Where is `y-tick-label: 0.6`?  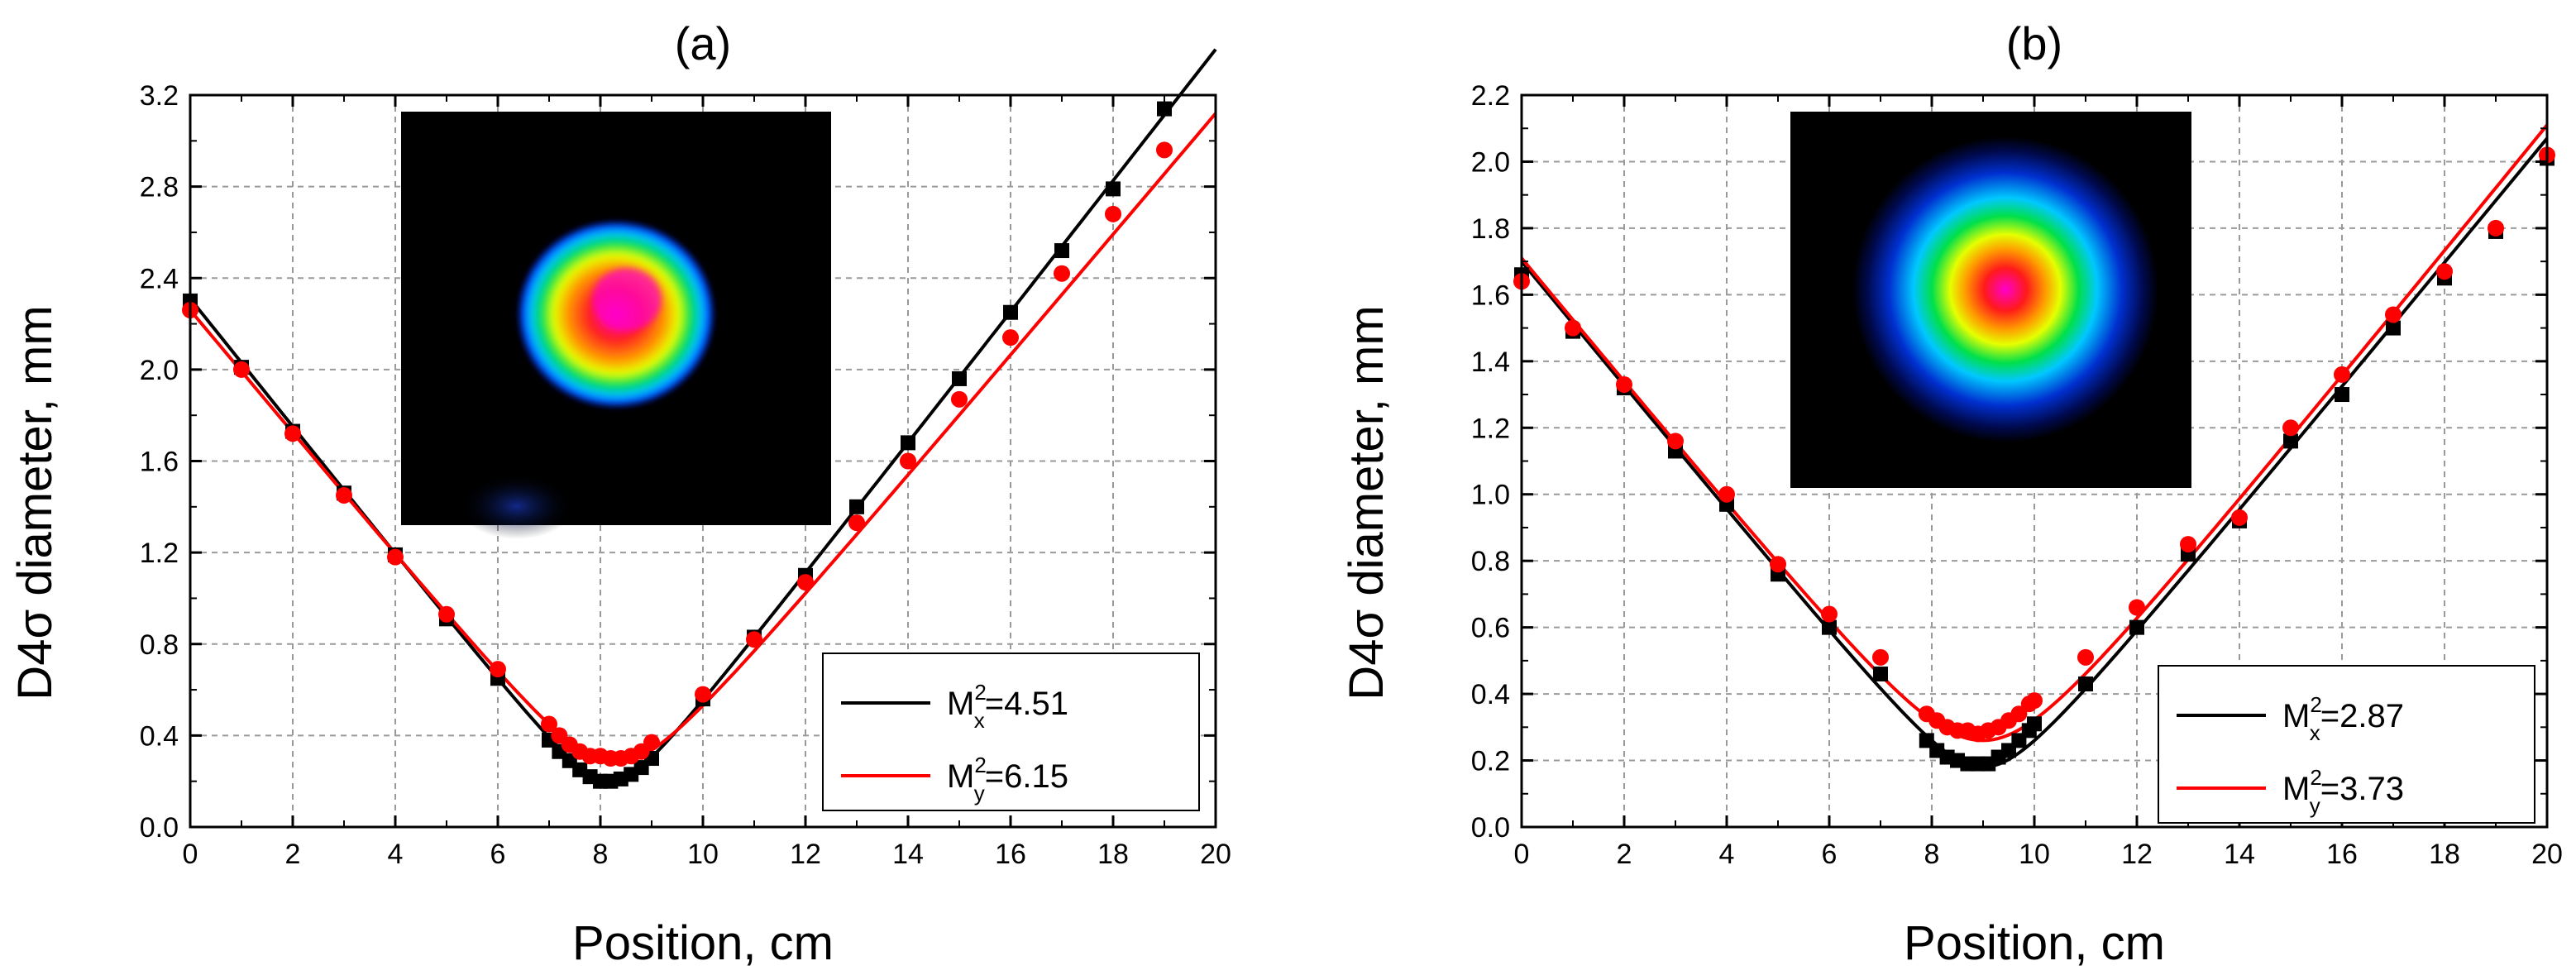 y-tick-label: 0.6 is located at coordinates (1491, 628).